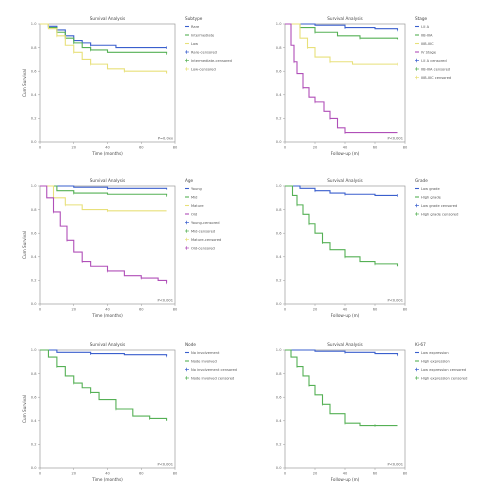 The image size is (500, 500). What do you see at coordinates (24, 245) in the screenshot?
I see `y-axis-label: Cum Survival` at bounding box center [24, 245].